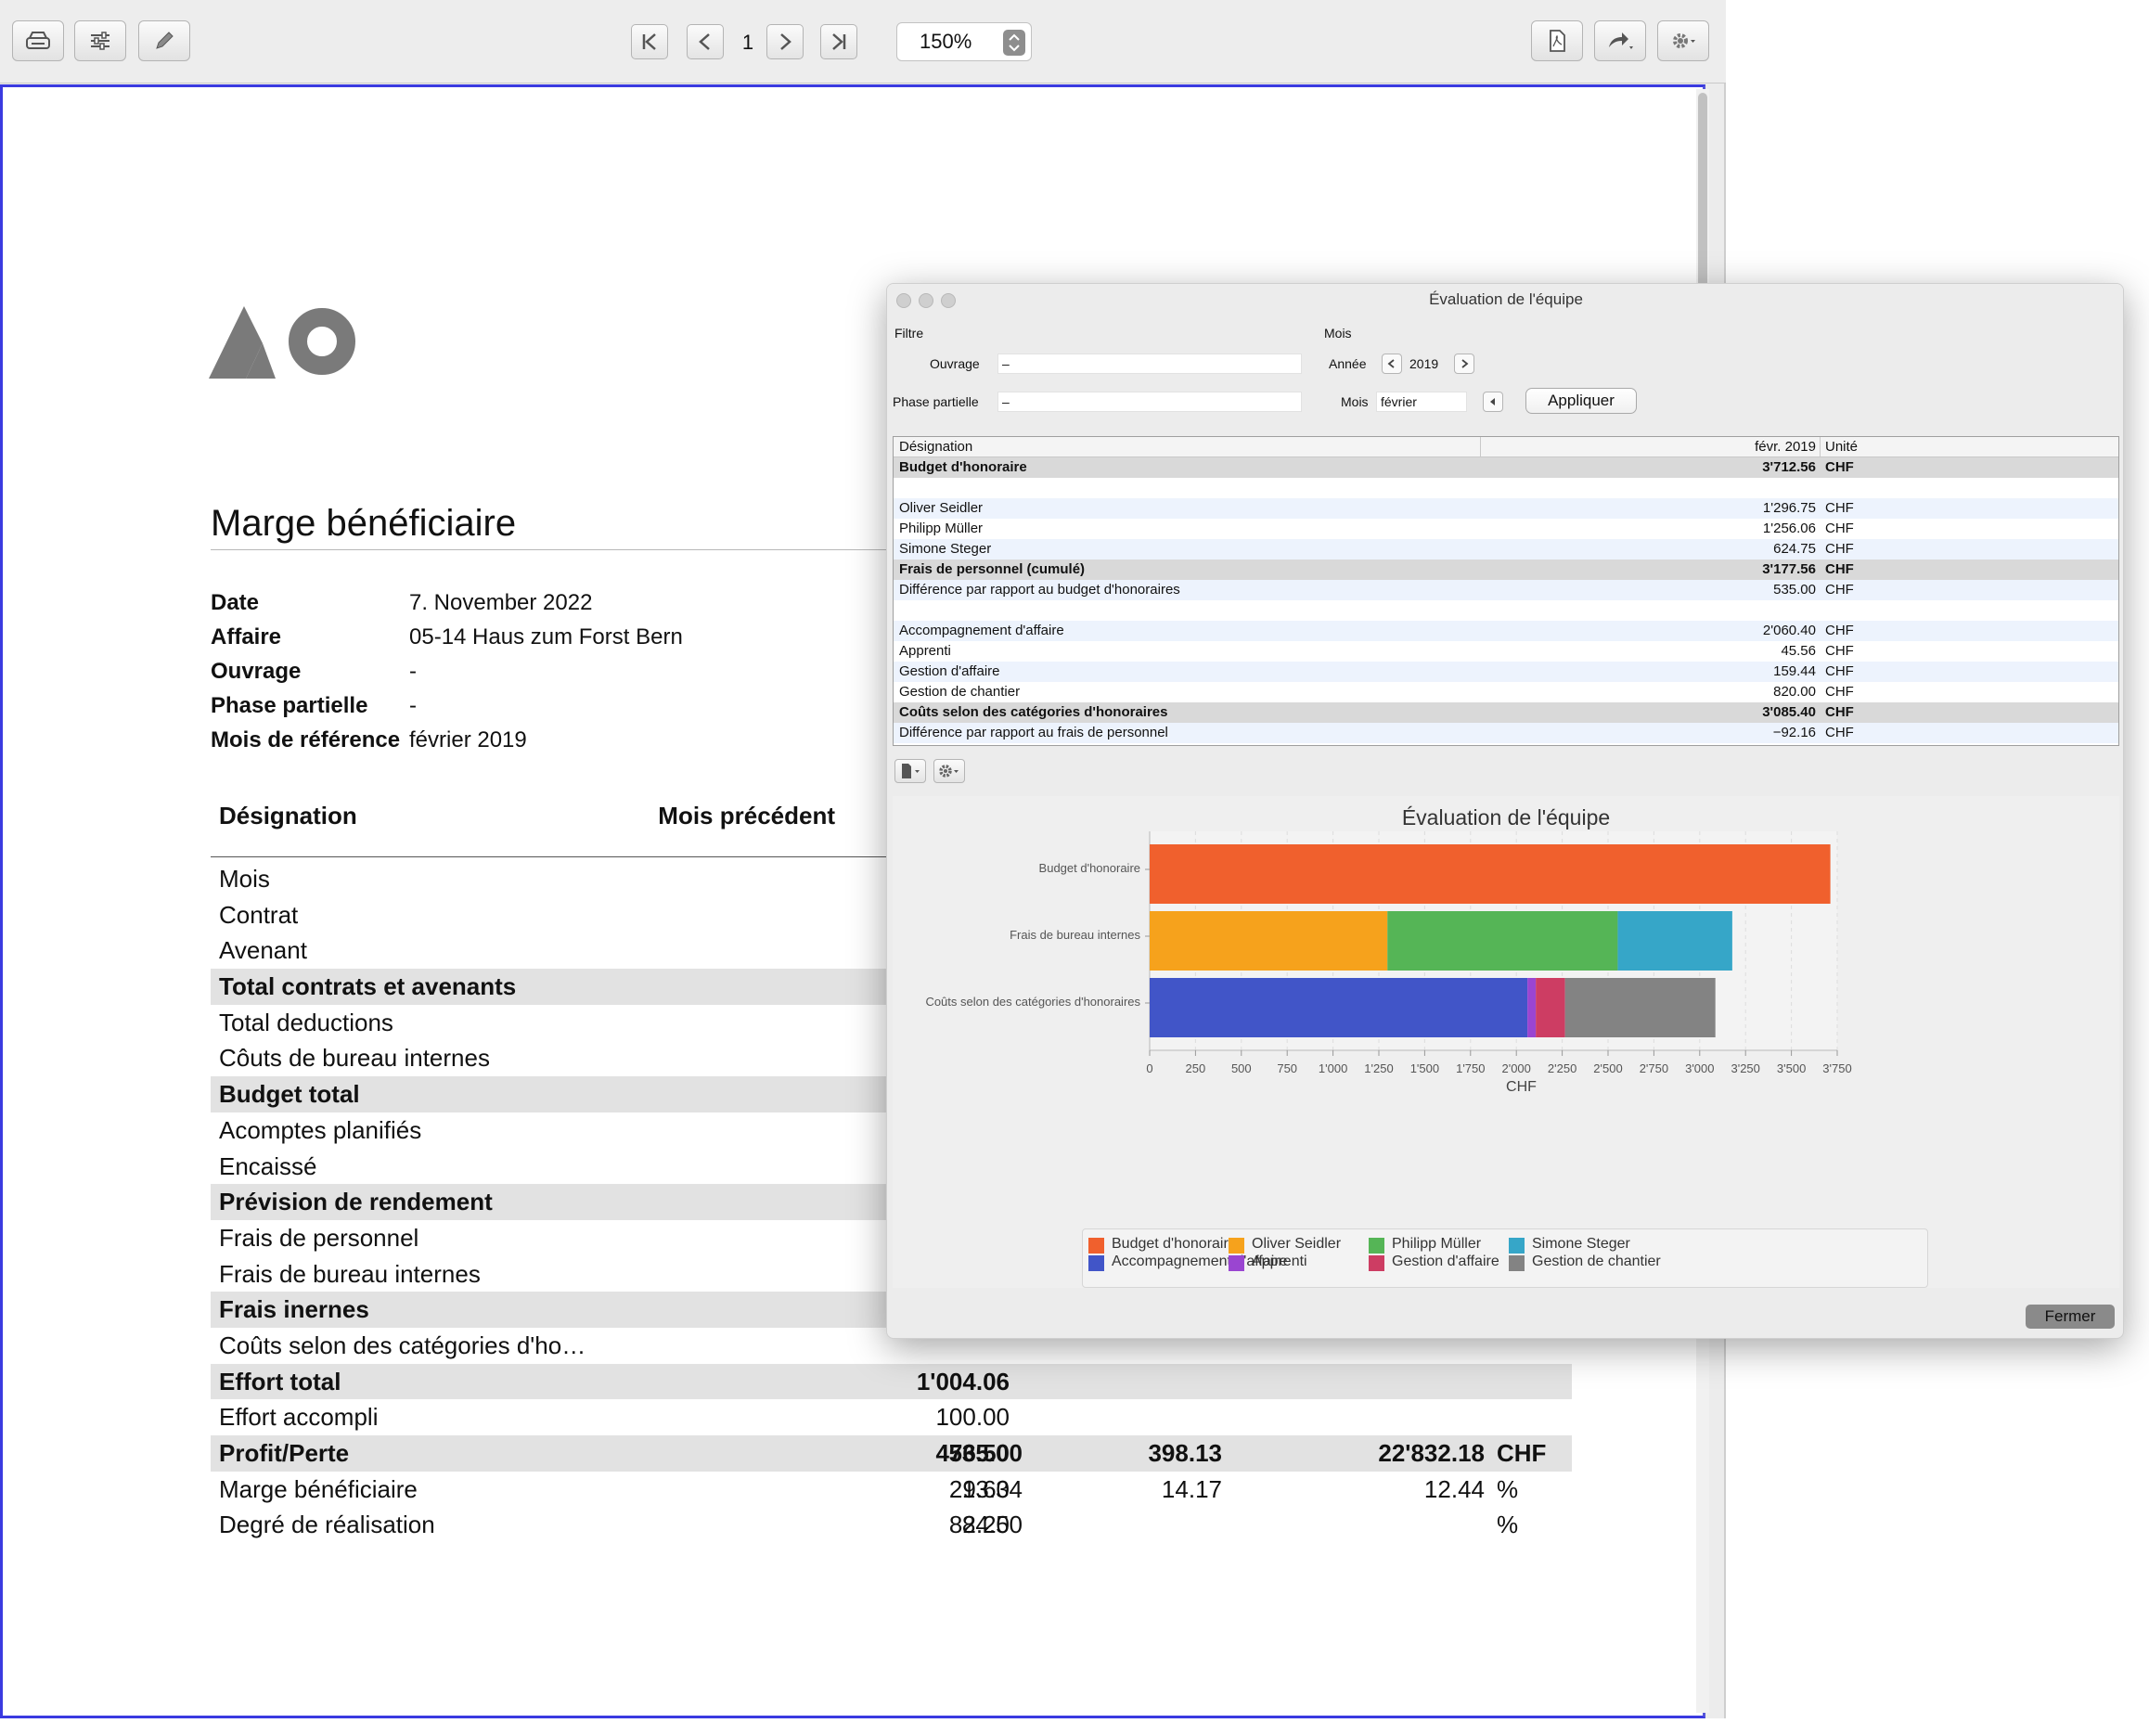 This screenshot has width=2149, height=1736. Describe the element at coordinates (259, 914) in the screenshot. I see `row-label: Contrat` at that location.